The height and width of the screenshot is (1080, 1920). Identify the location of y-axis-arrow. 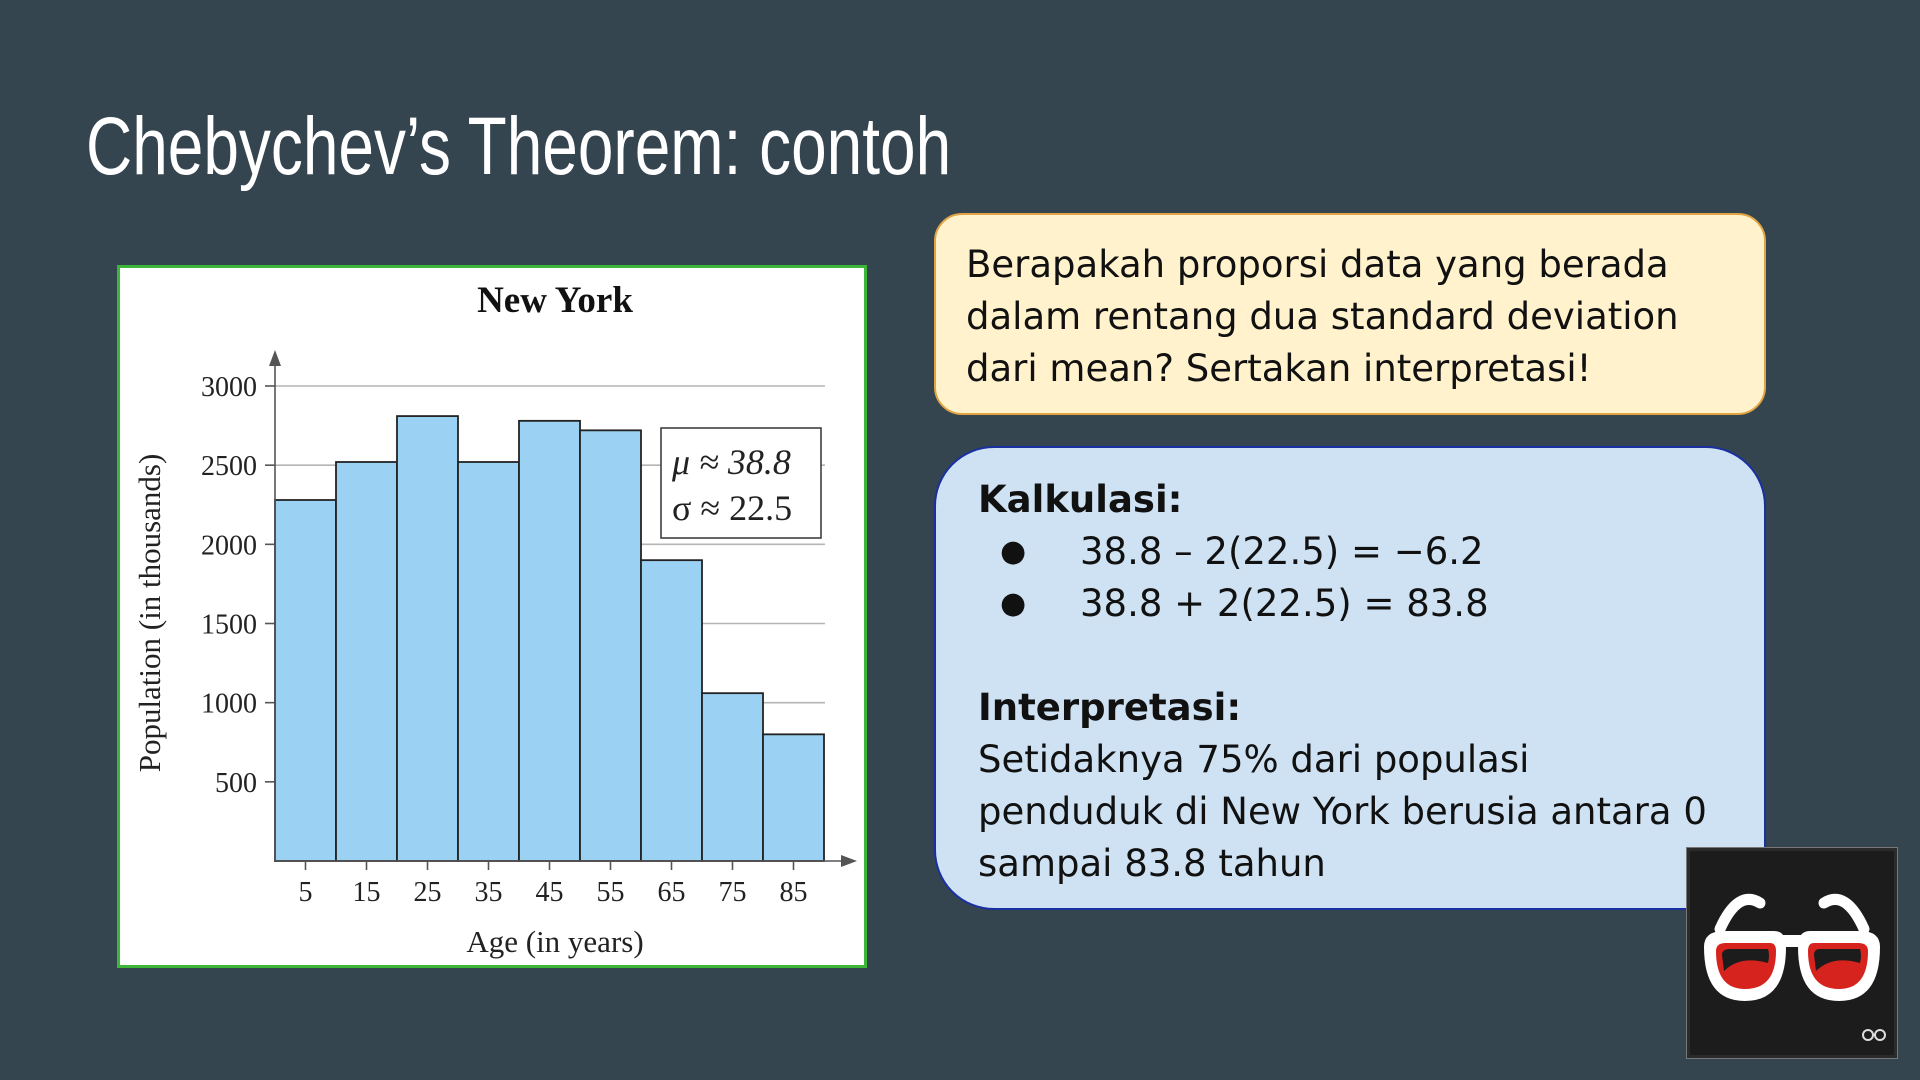
(275, 358).